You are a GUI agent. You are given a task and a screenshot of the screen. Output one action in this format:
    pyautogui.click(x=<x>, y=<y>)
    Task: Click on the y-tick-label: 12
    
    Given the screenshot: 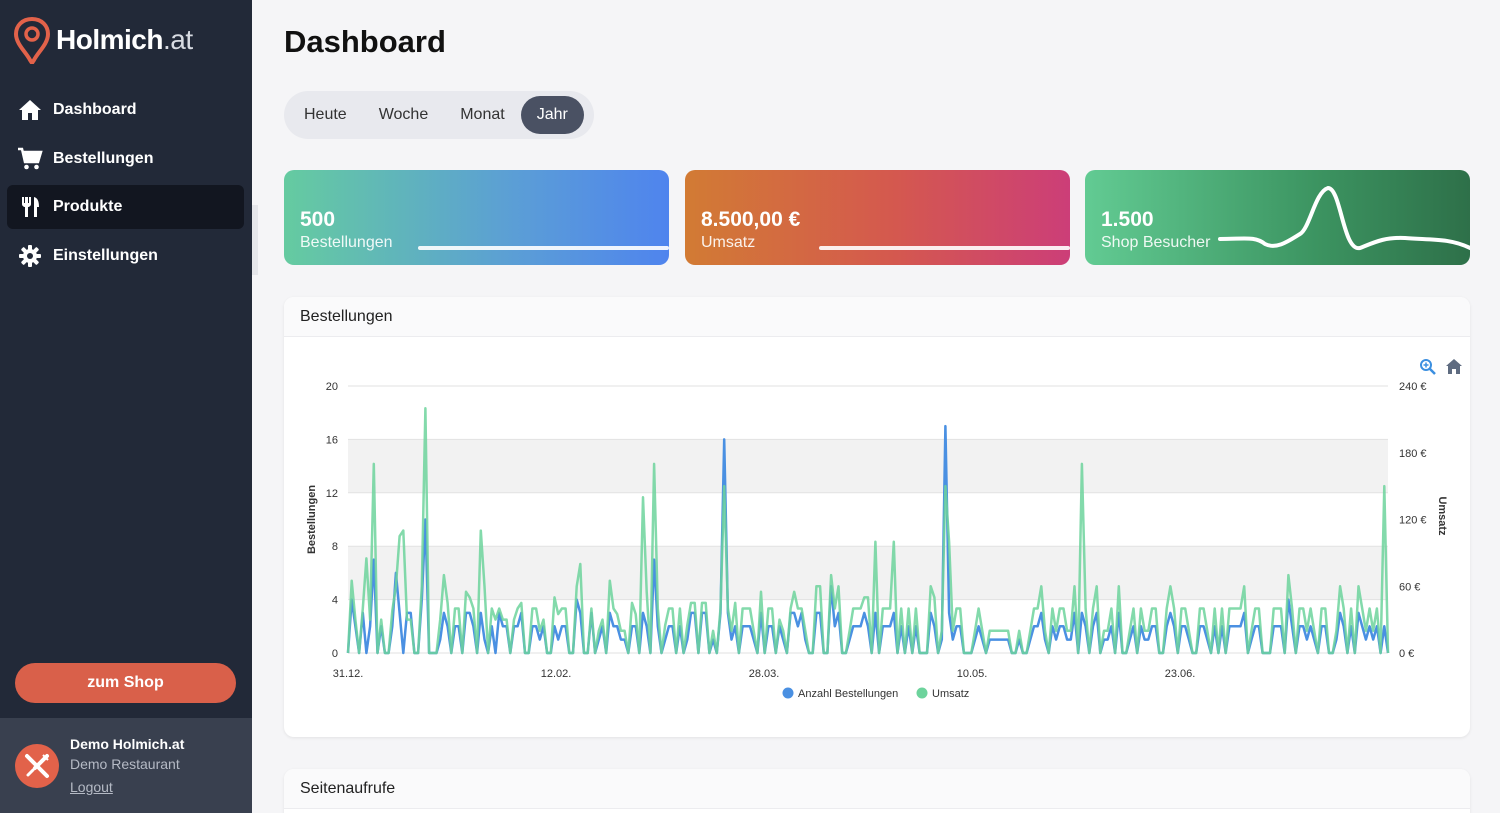 What is the action you would take?
    pyautogui.click(x=332, y=494)
    